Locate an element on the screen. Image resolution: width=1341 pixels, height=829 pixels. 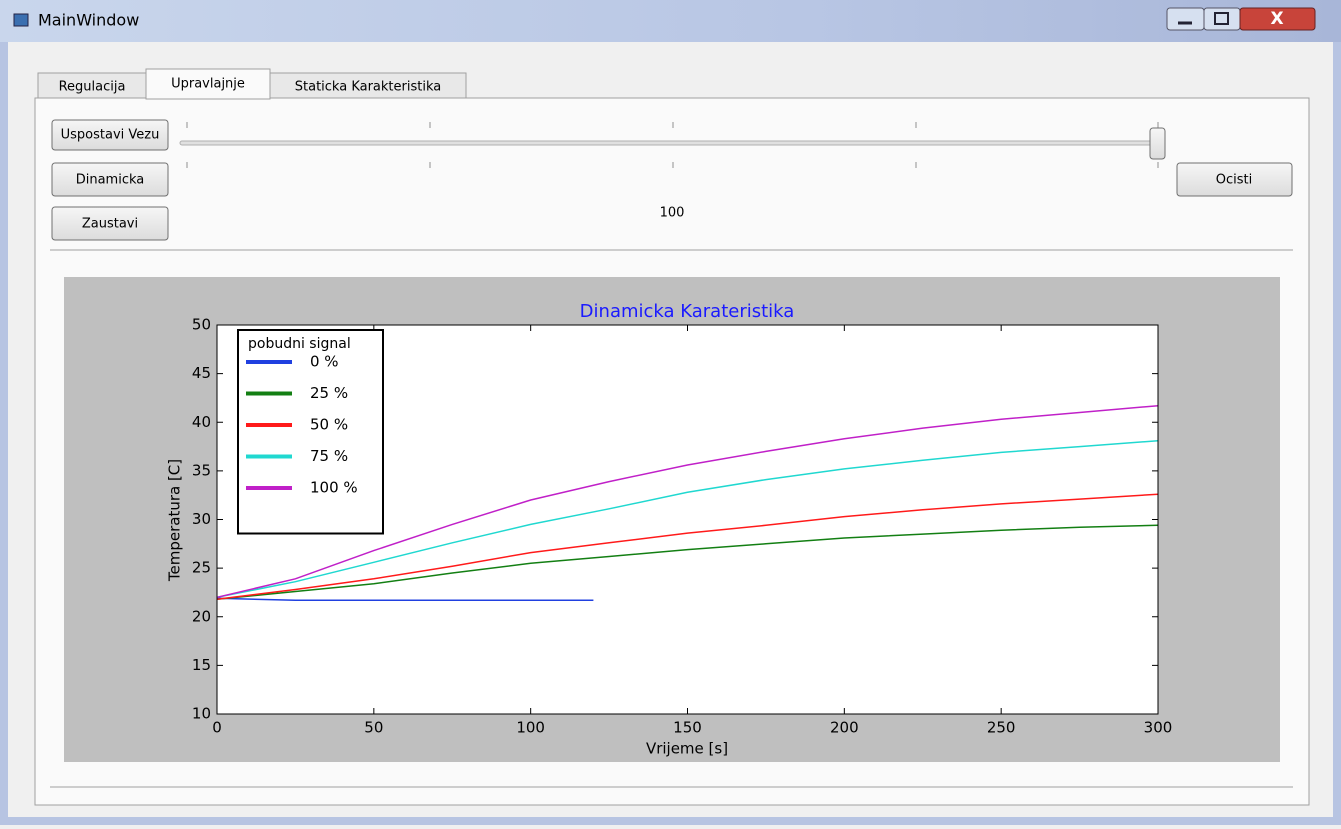
y-tick-label: 10 is located at coordinates (201, 714).